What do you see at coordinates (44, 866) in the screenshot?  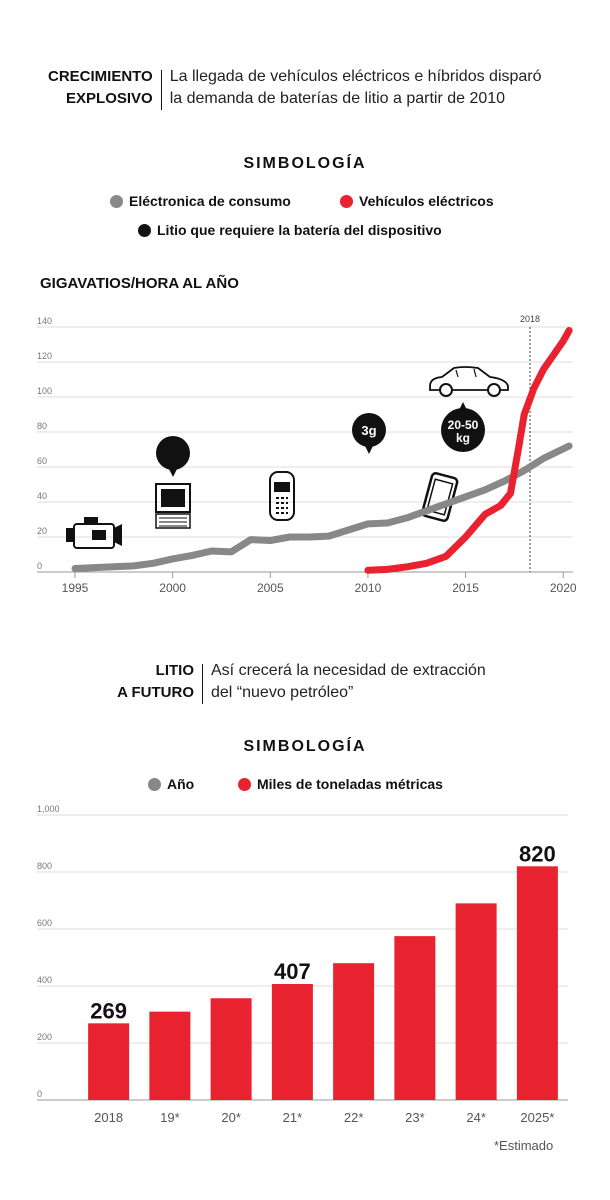 I see `y-tick-label: 800` at bounding box center [44, 866].